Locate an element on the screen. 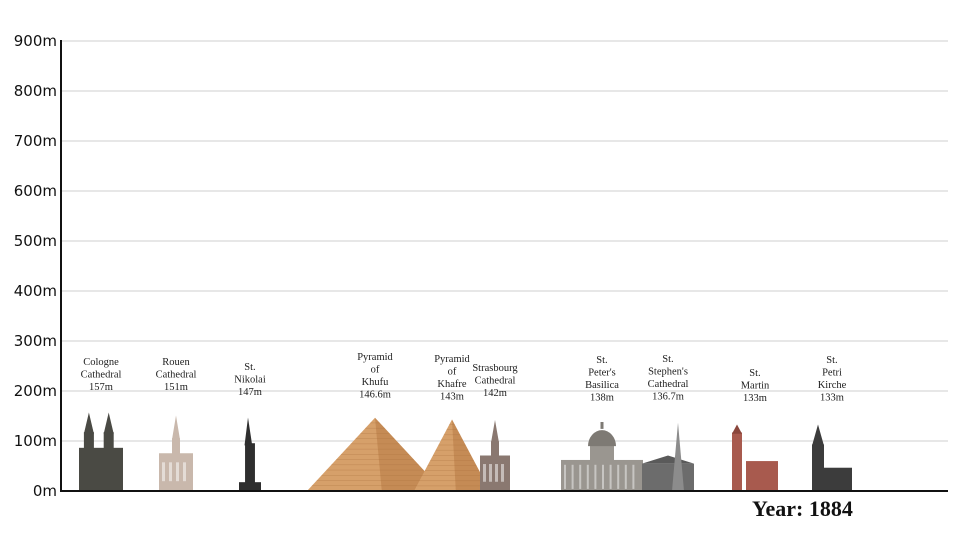 The width and height of the screenshot is (960, 540). label-line: 136.7m is located at coordinates (668, 397).